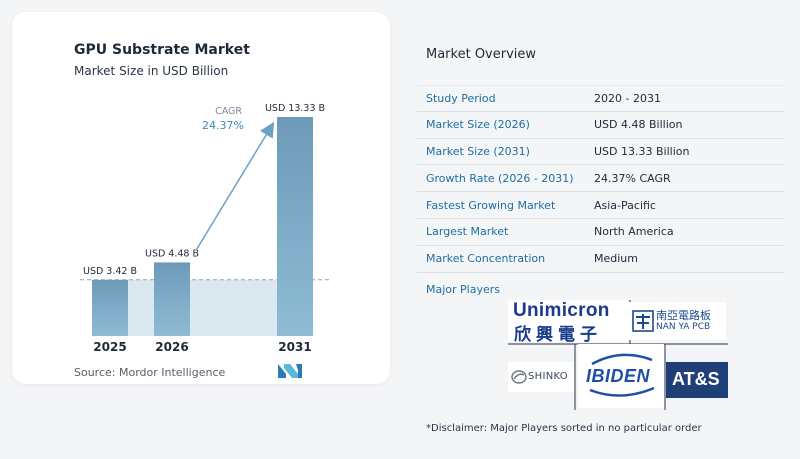  What do you see at coordinates (235, 186) in the screenshot?
I see `cagr-arrow` at bounding box center [235, 186].